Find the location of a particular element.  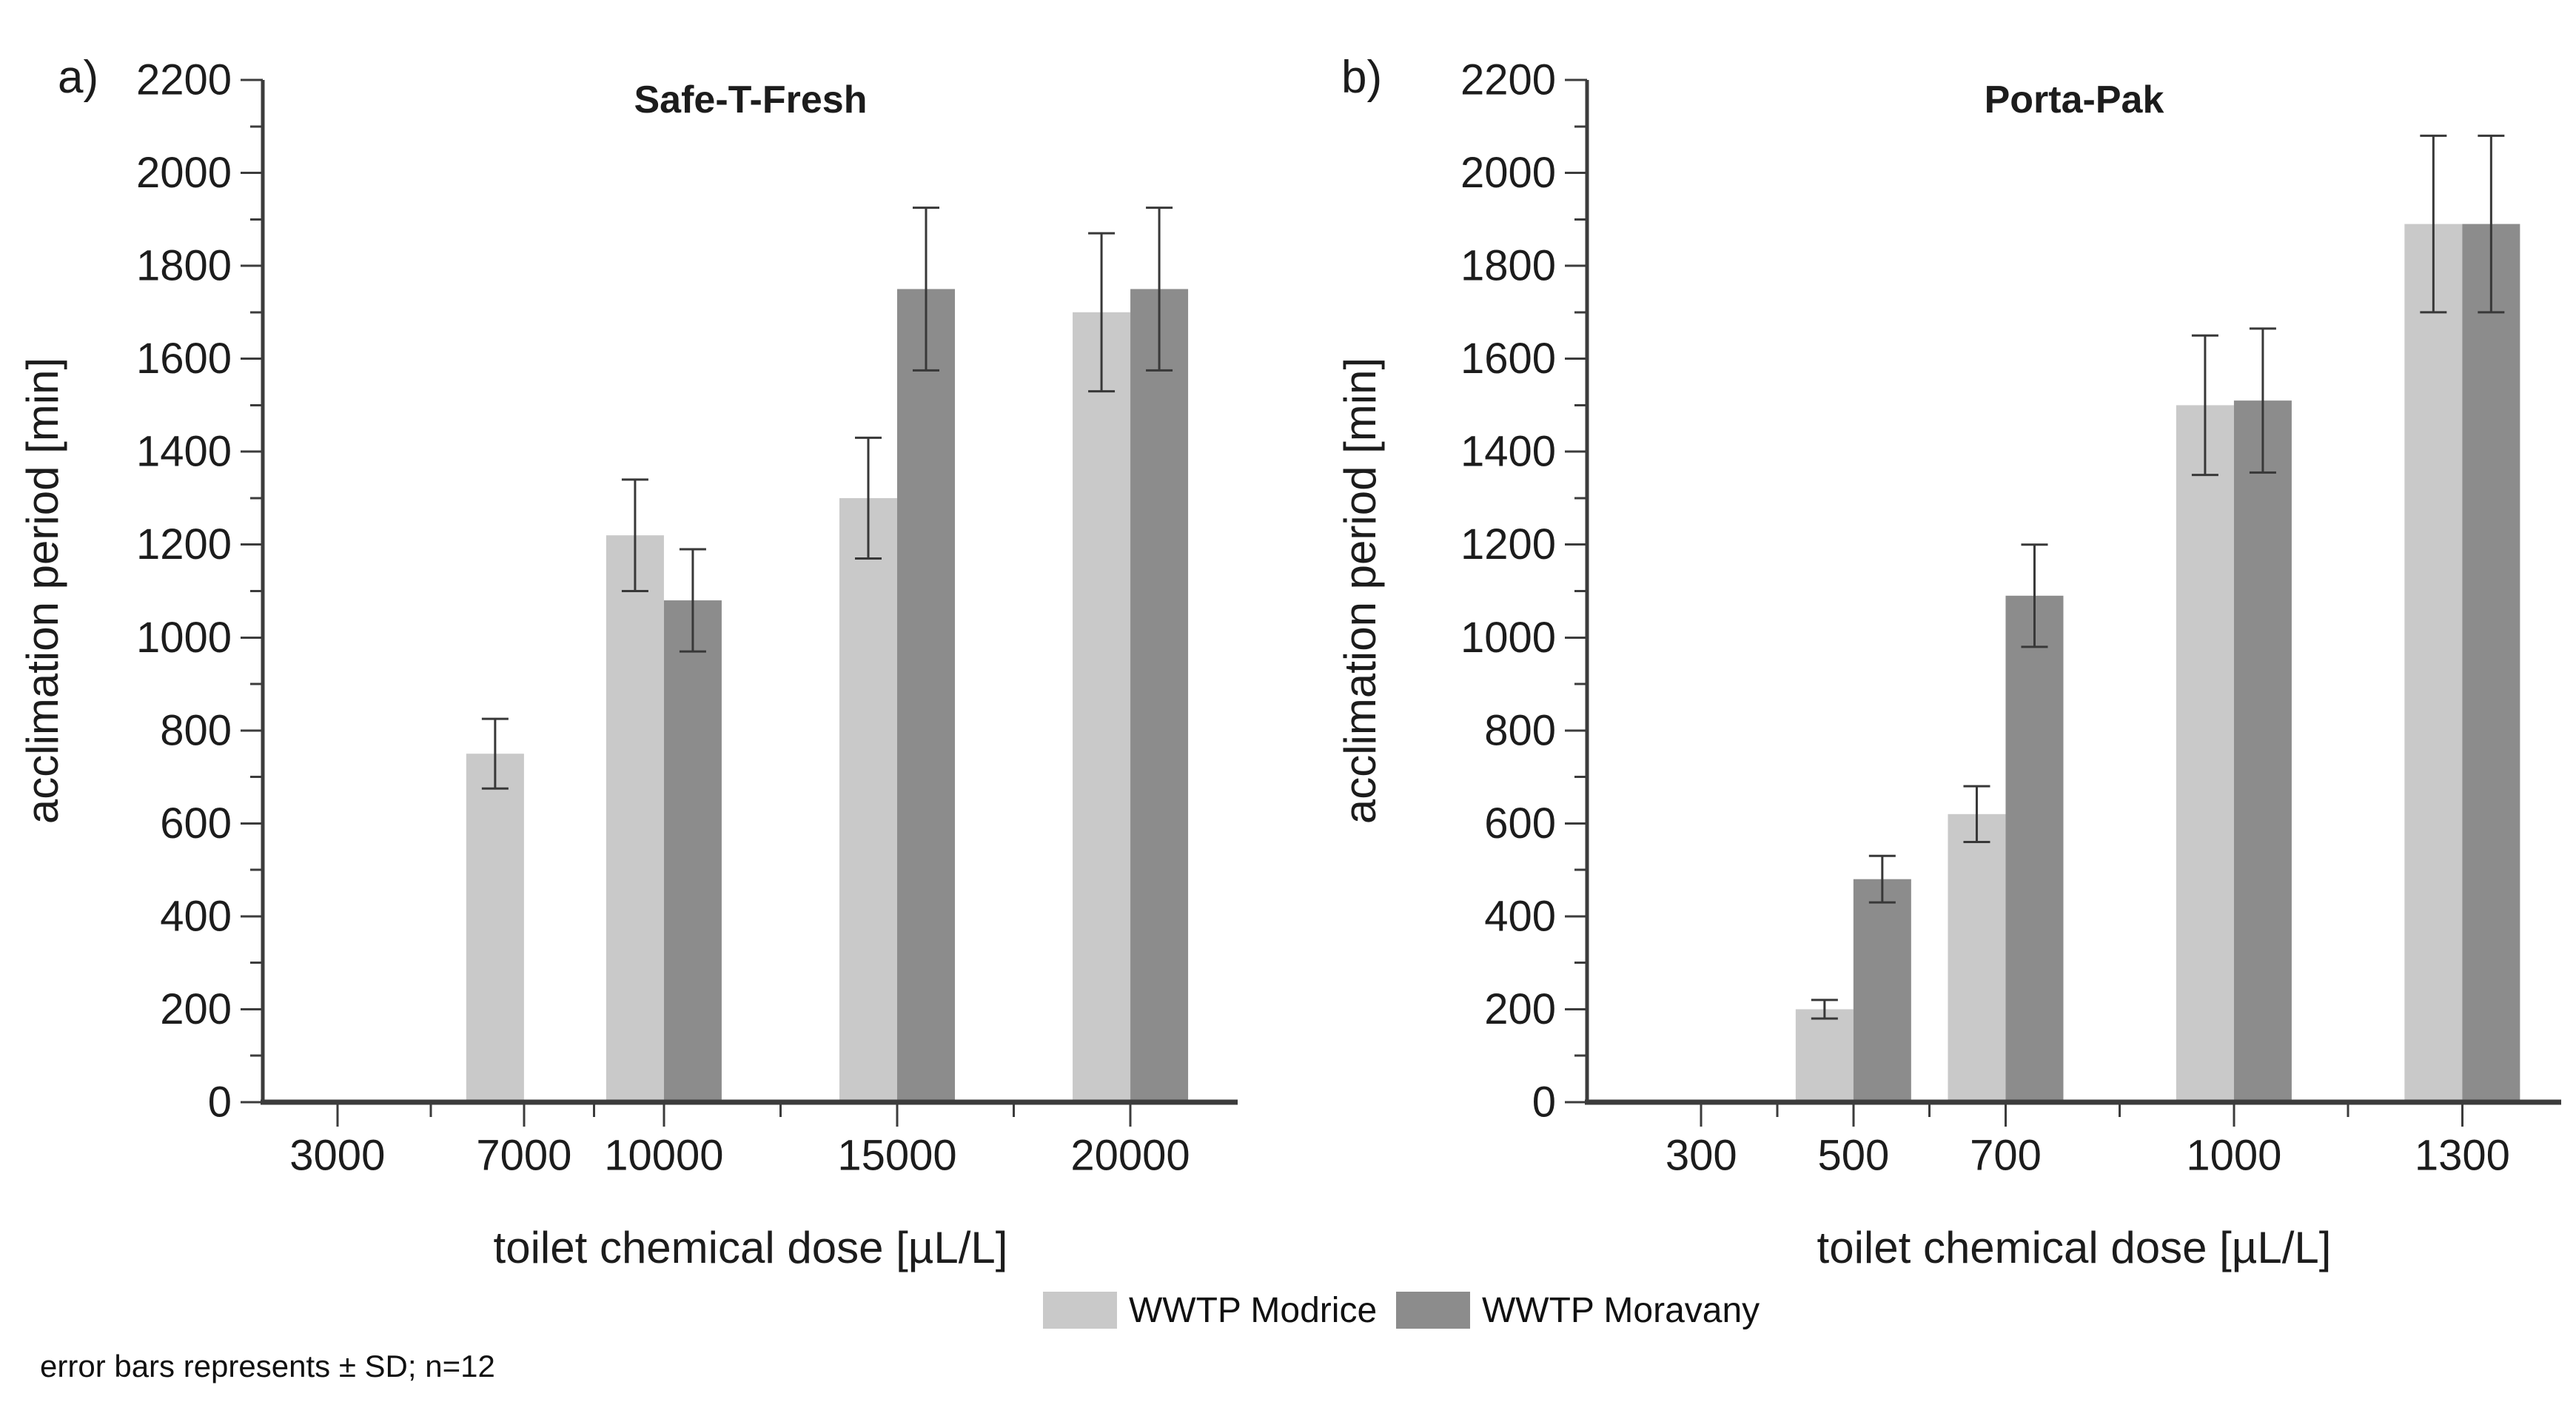

legend-label-modrice: WWTP Modrice is located at coordinates (1253, 1310).